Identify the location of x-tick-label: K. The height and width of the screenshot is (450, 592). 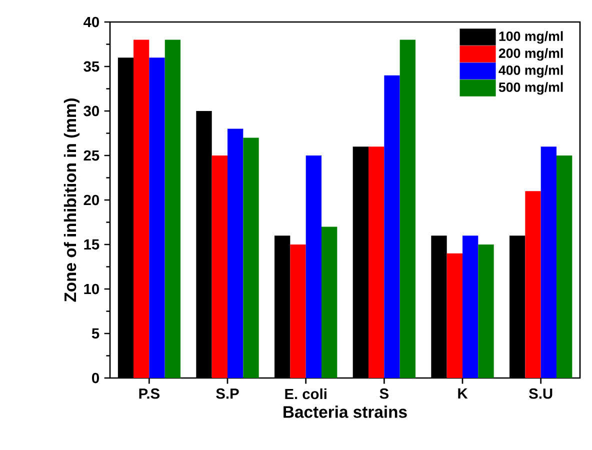
(463, 393).